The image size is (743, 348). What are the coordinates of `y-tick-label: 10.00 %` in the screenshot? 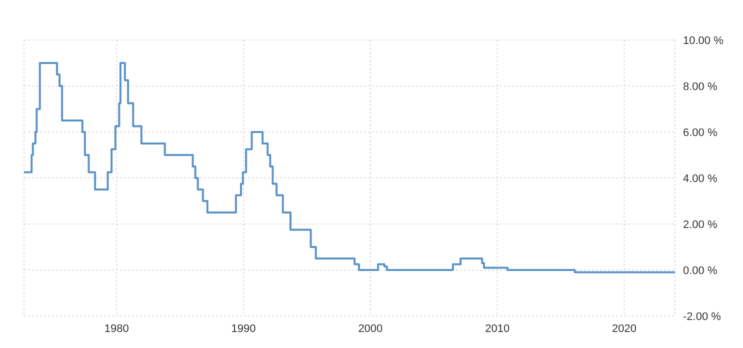 It's located at (703, 40).